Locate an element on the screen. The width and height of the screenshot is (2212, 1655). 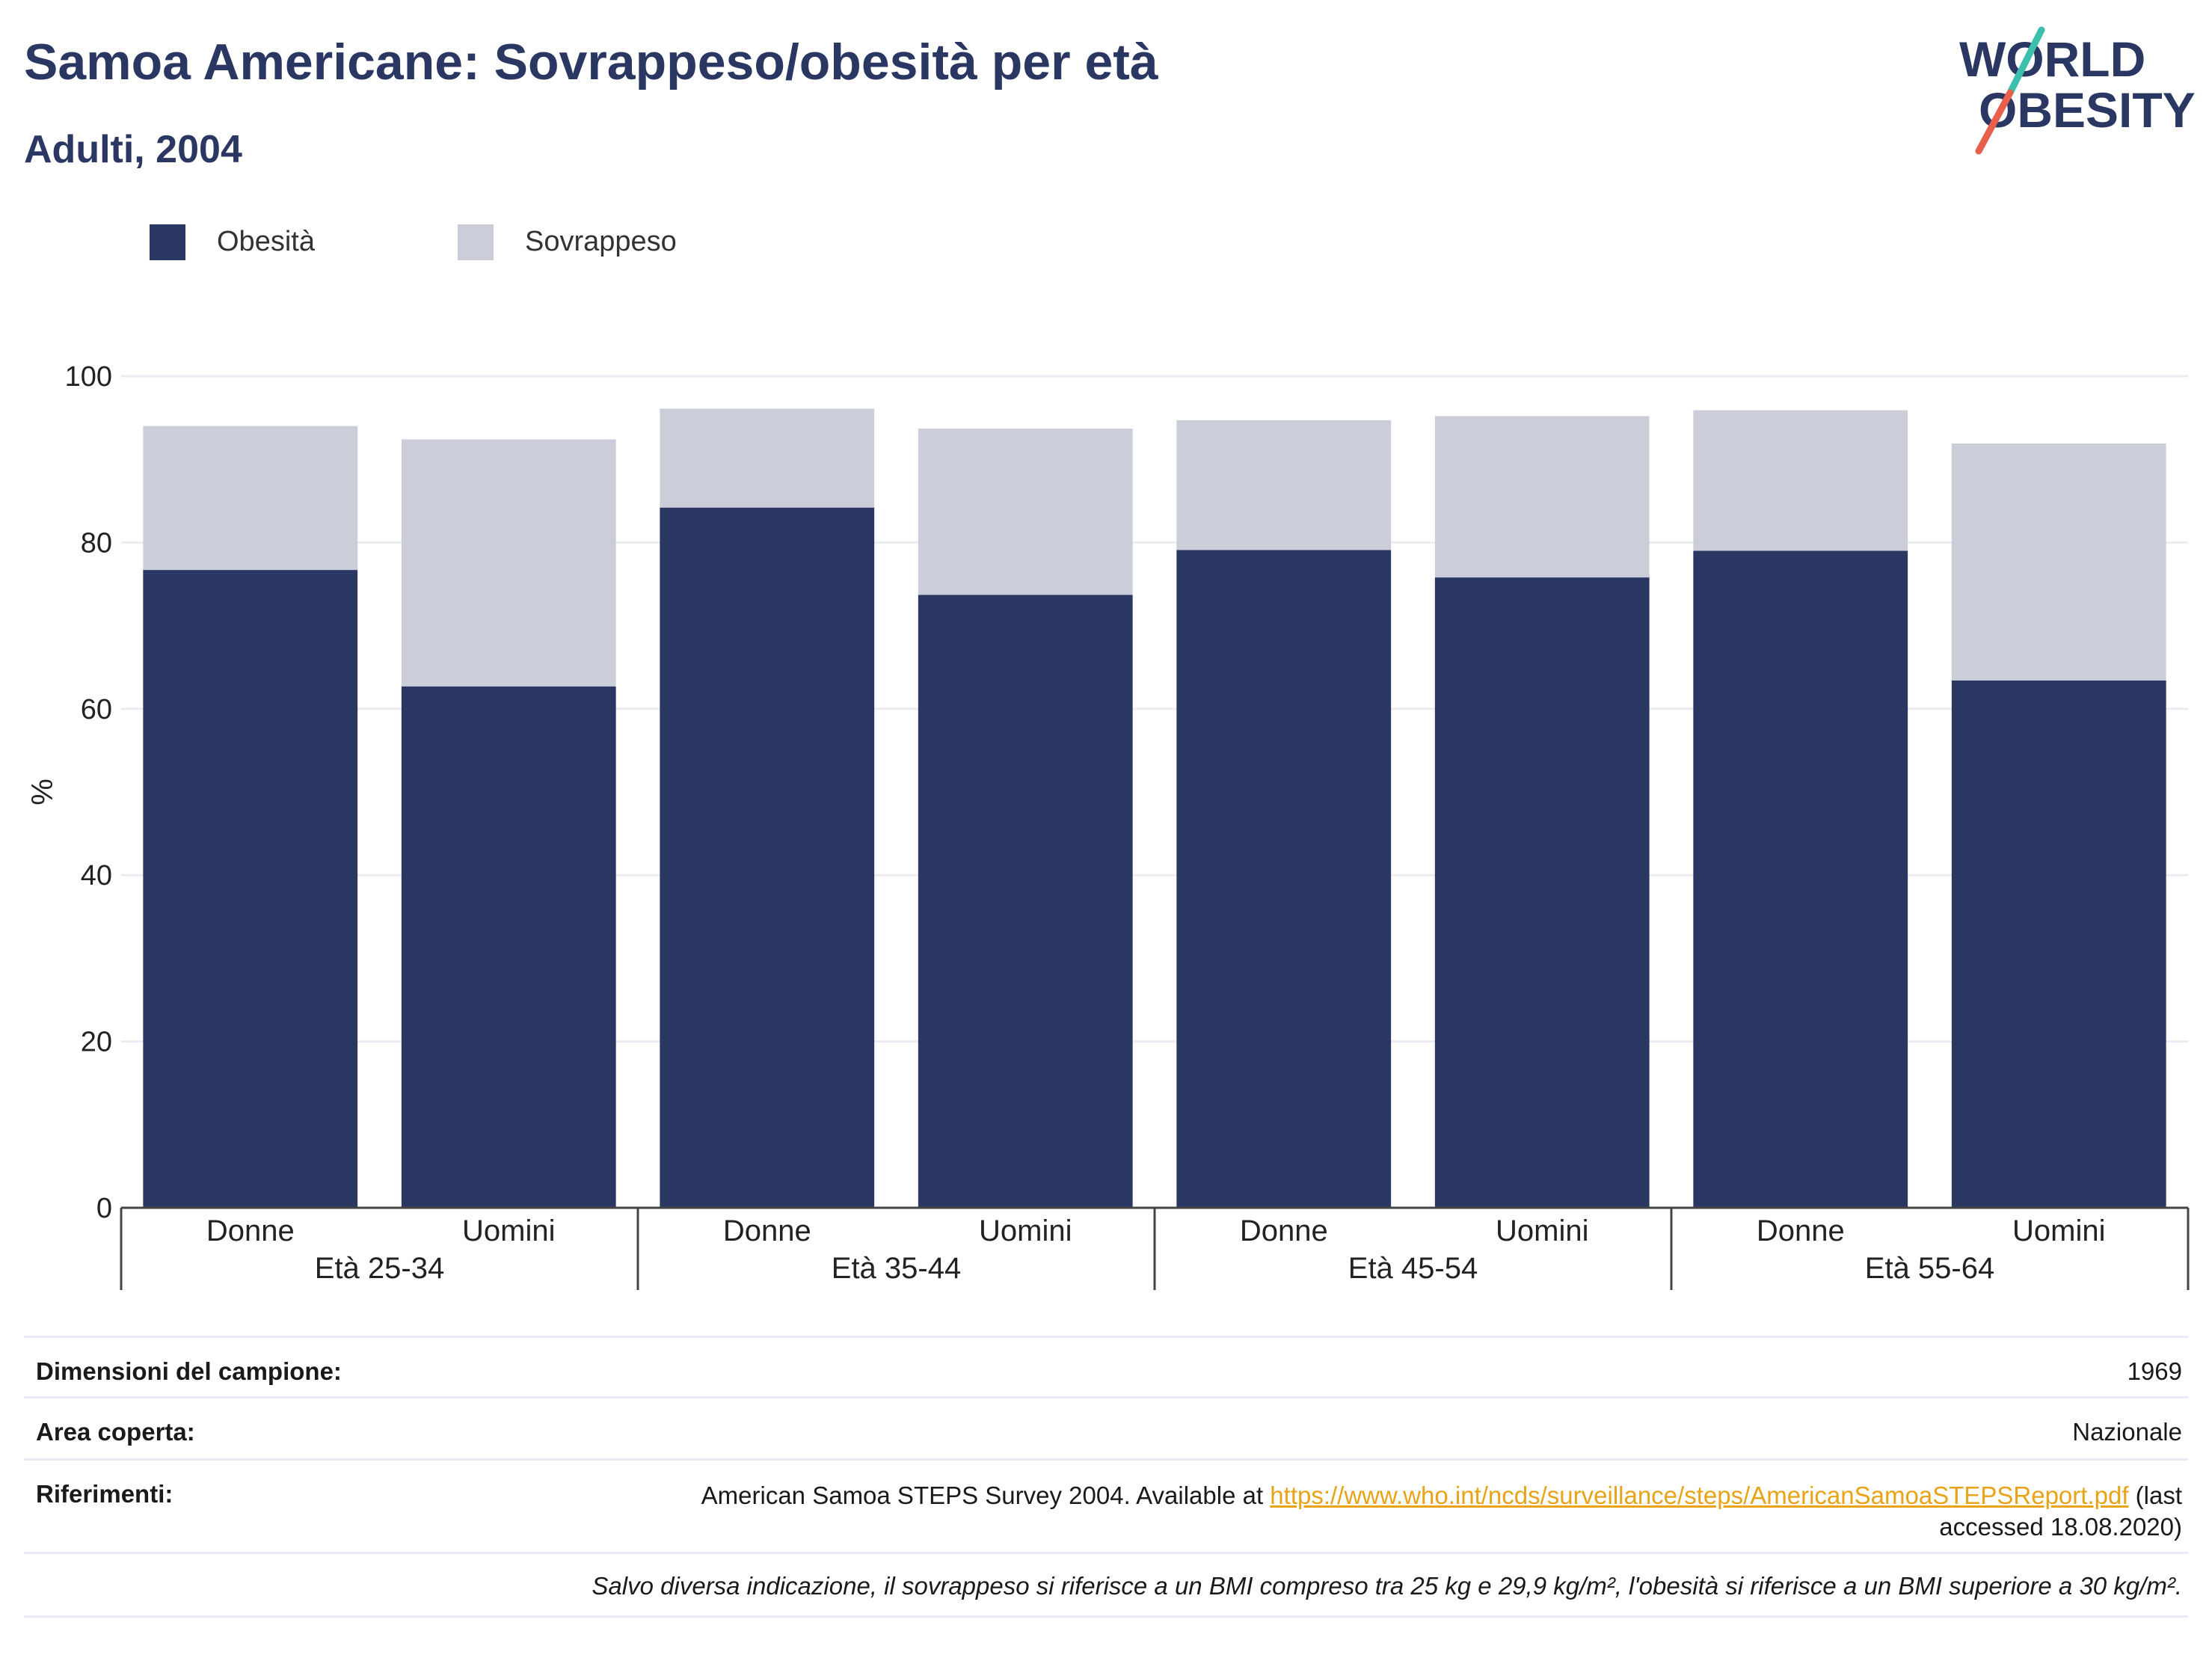
y-axis-label: % is located at coordinates (42, 792).